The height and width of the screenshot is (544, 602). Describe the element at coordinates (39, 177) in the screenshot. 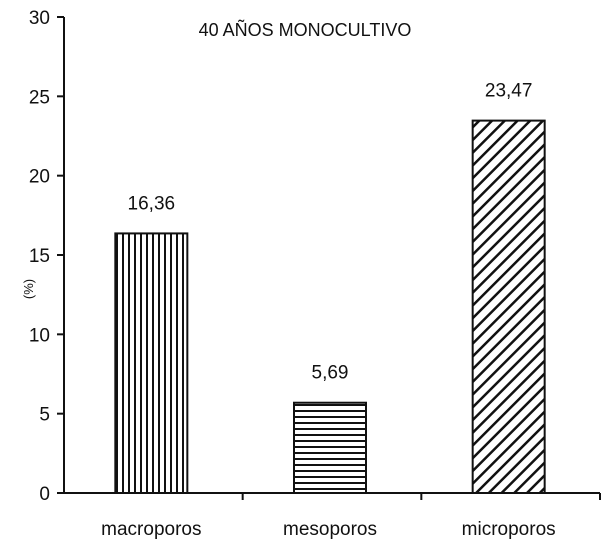

I see `y-tick-label: 20` at that location.